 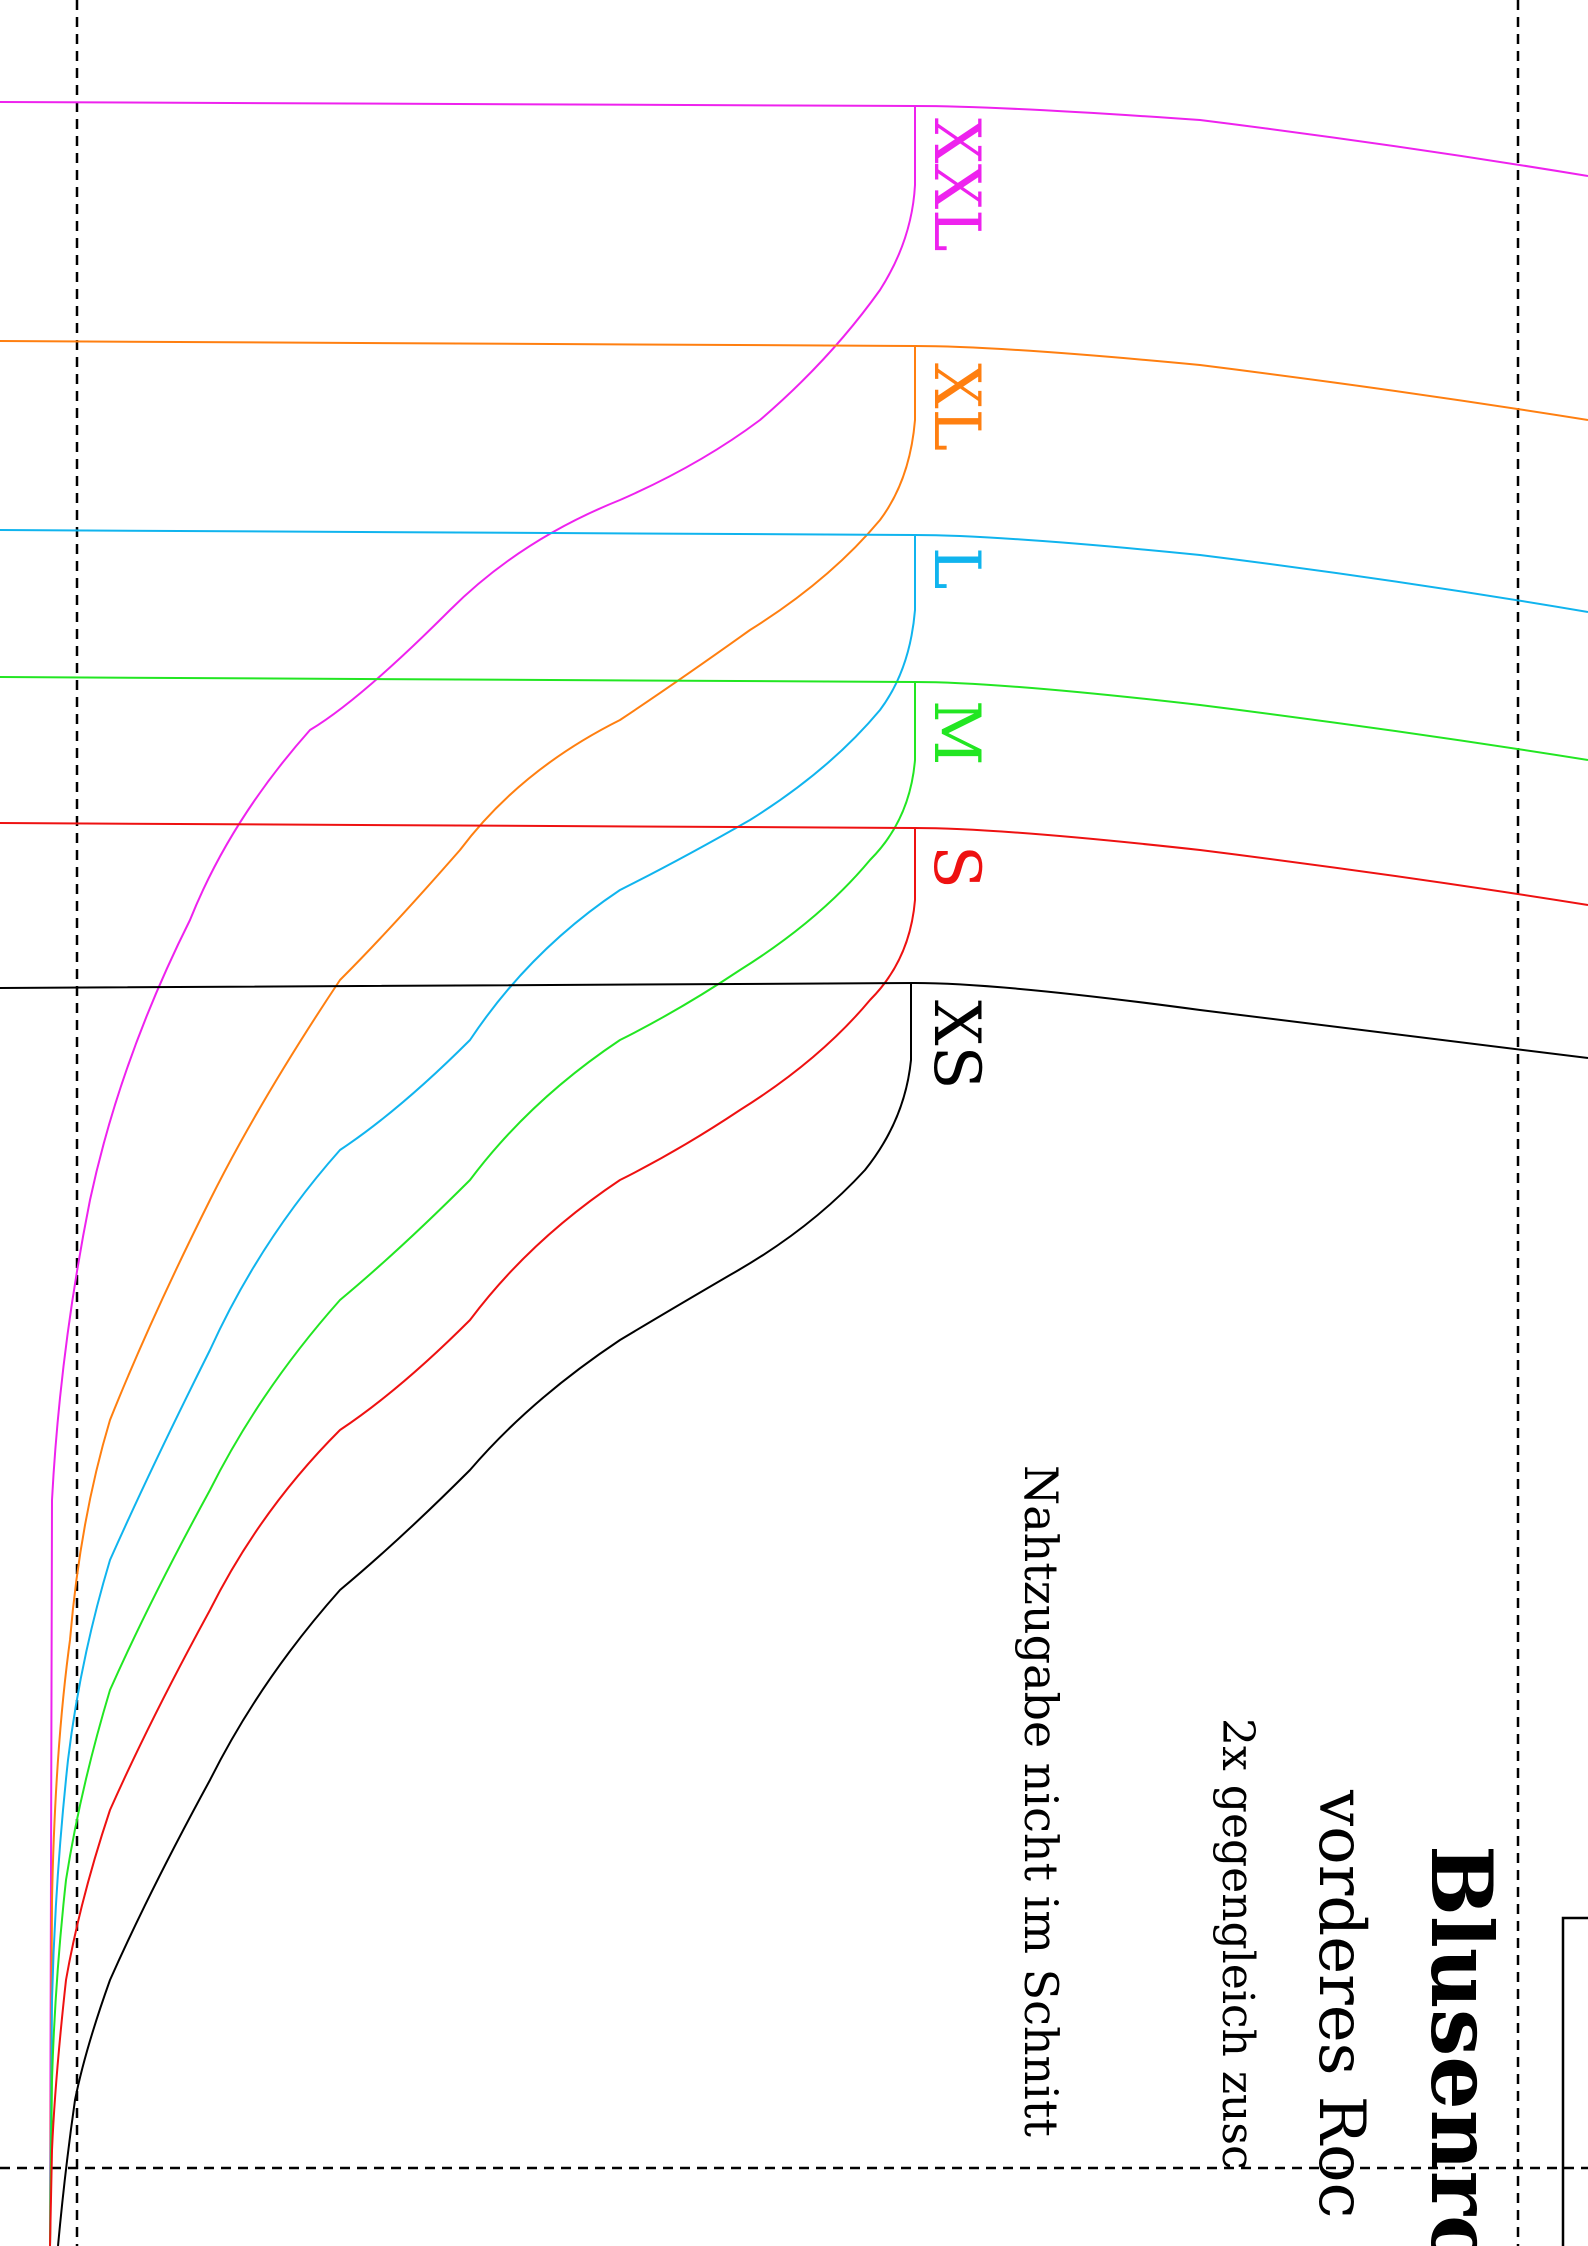 What do you see at coordinates (956, 1044) in the screenshot?
I see `size-label-xs: XS` at bounding box center [956, 1044].